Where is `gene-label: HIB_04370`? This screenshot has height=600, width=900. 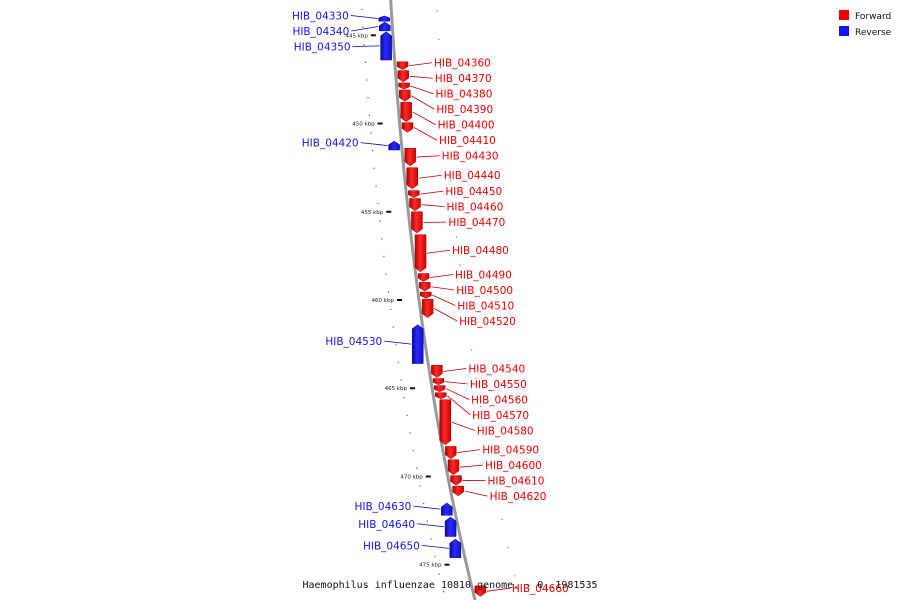 gene-label: HIB_04370 is located at coordinates (463, 79).